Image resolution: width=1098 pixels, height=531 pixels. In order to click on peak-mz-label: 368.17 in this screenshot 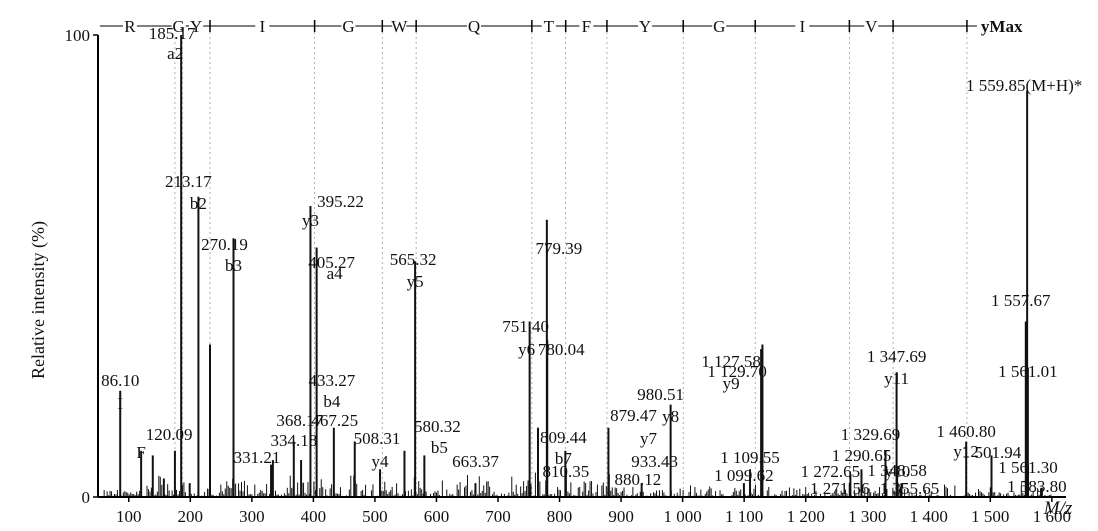, I will do `click(299, 420)`.